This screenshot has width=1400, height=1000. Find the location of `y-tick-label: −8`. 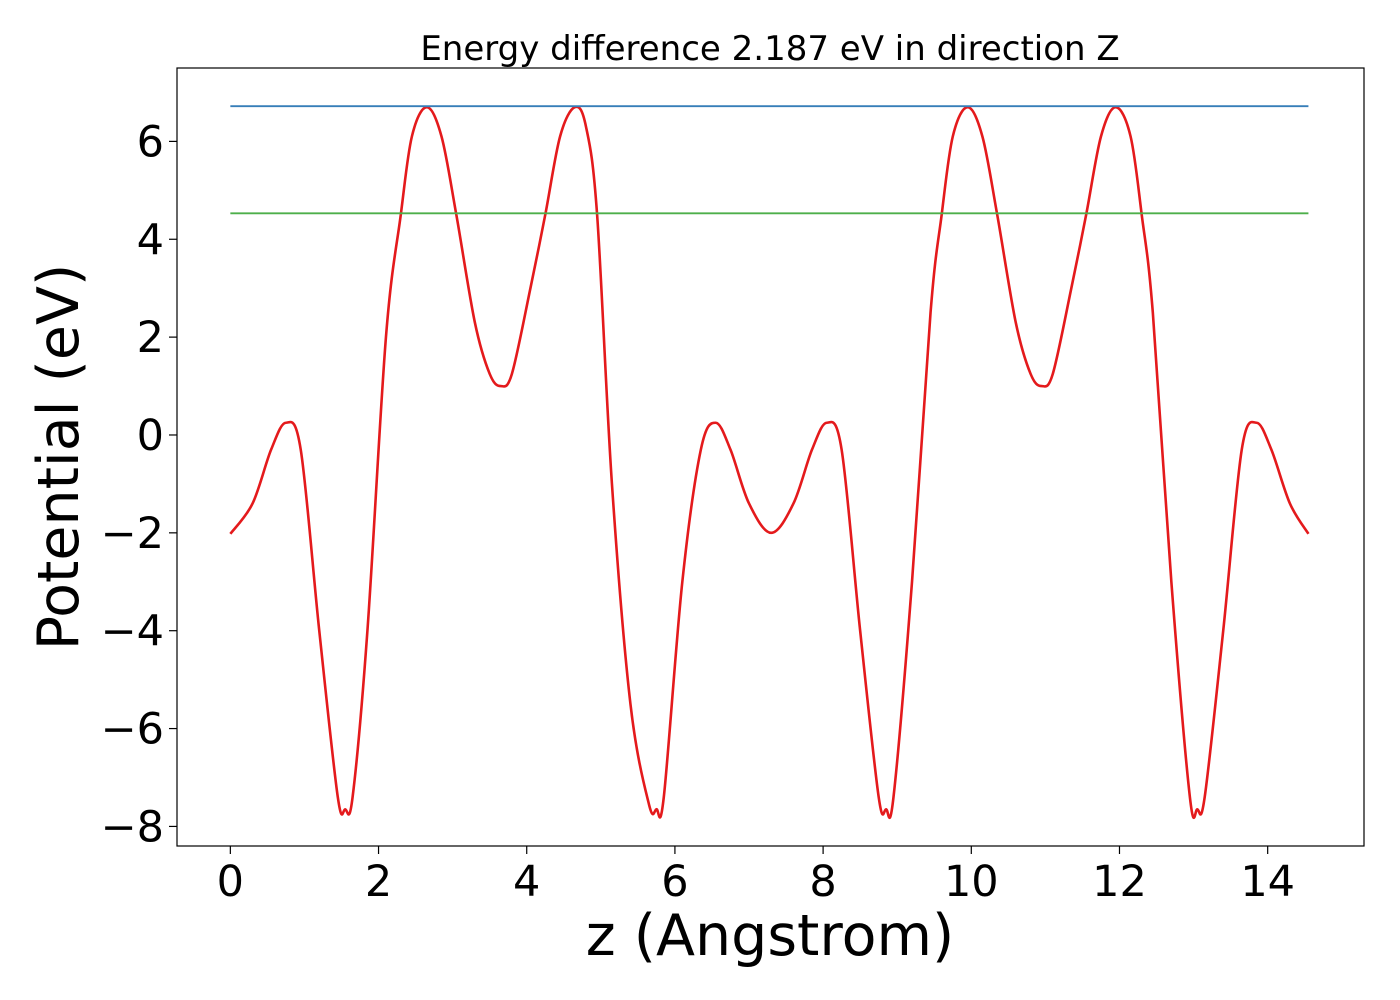

y-tick-label: −8 is located at coordinates (132, 827).